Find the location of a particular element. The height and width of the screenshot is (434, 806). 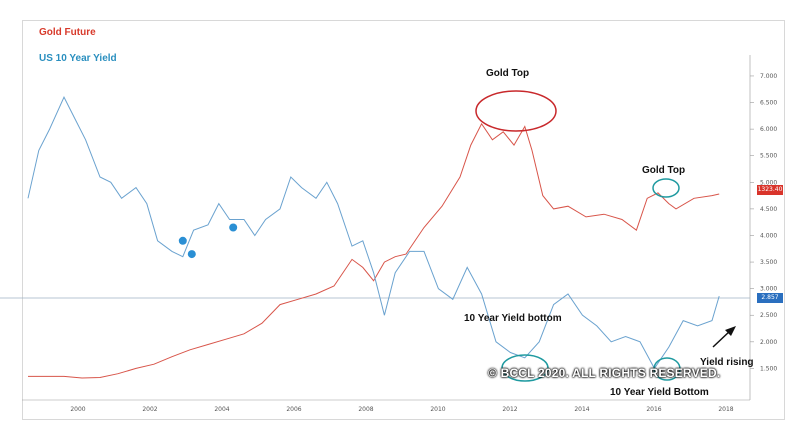

legend-us-10-year-yield: US 10 Year Yield is located at coordinates (78, 58).